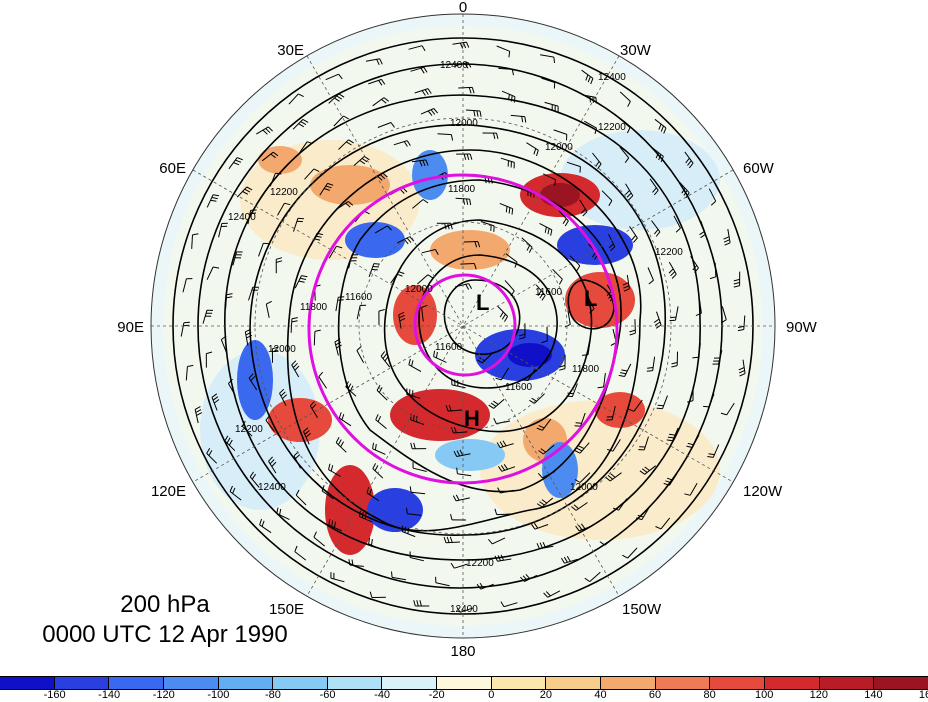  I want to click on inner-reference-circle, so click(465, 325).